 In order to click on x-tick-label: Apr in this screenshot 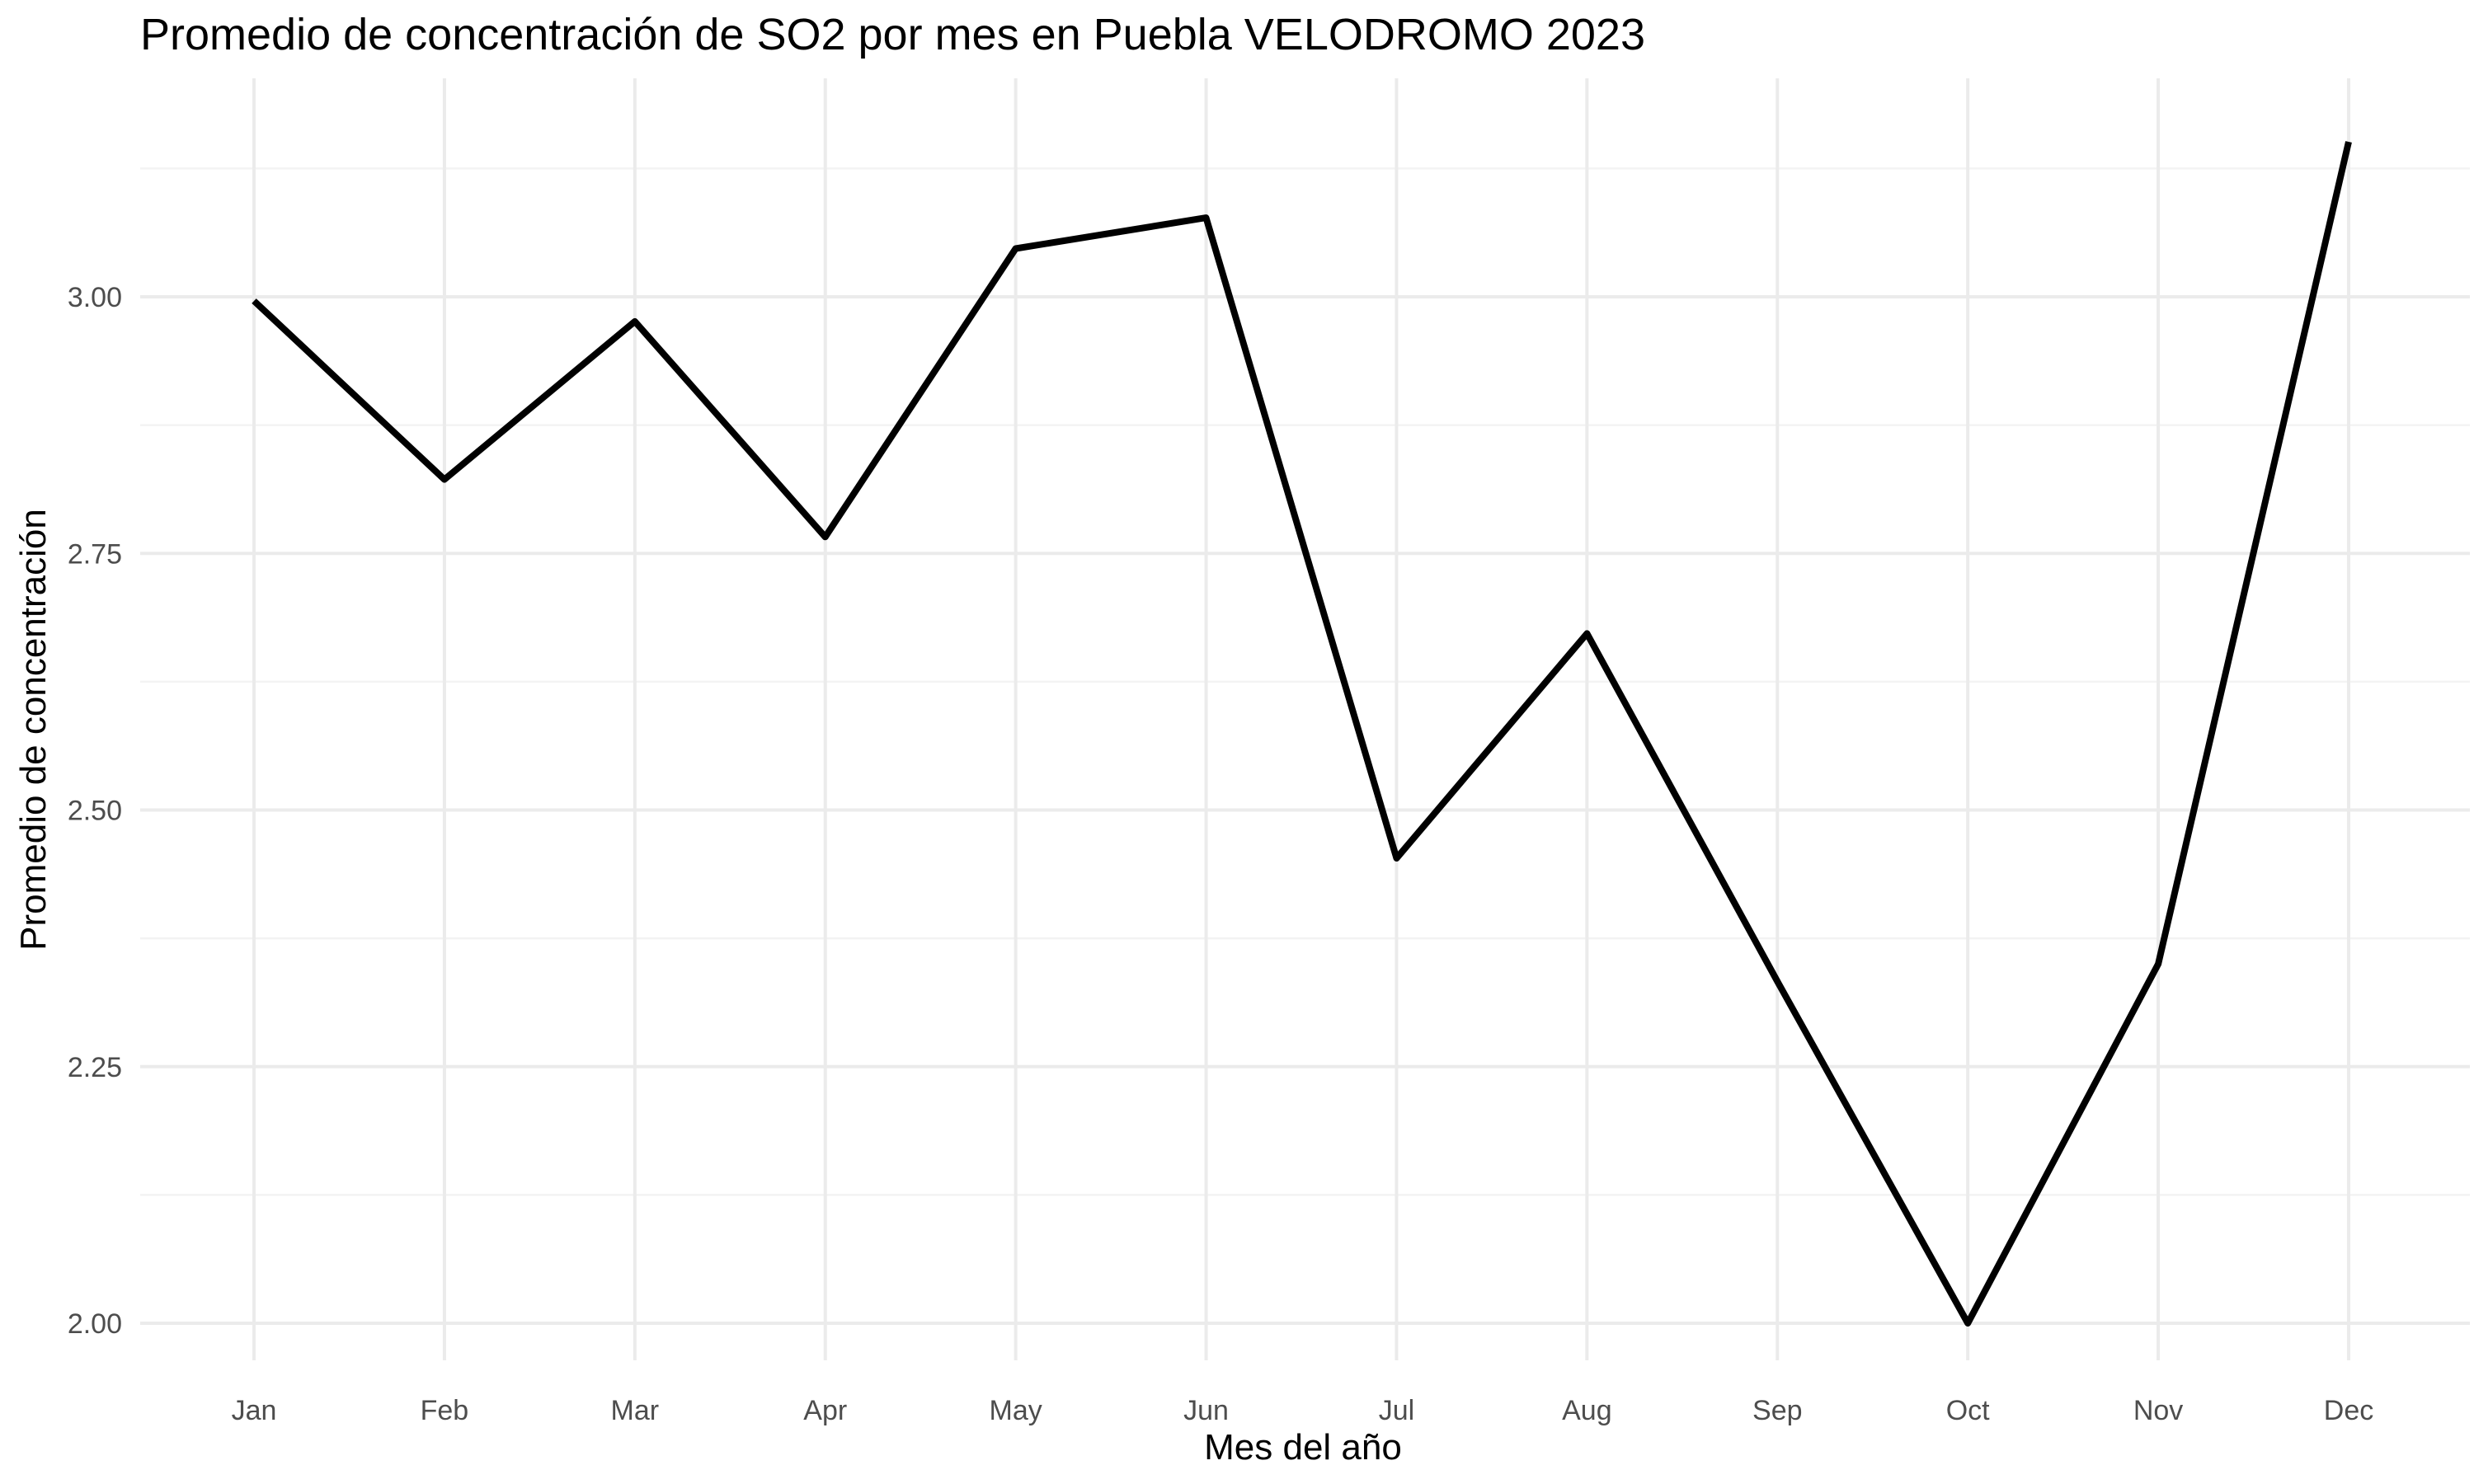, I will do `click(825, 1410)`.